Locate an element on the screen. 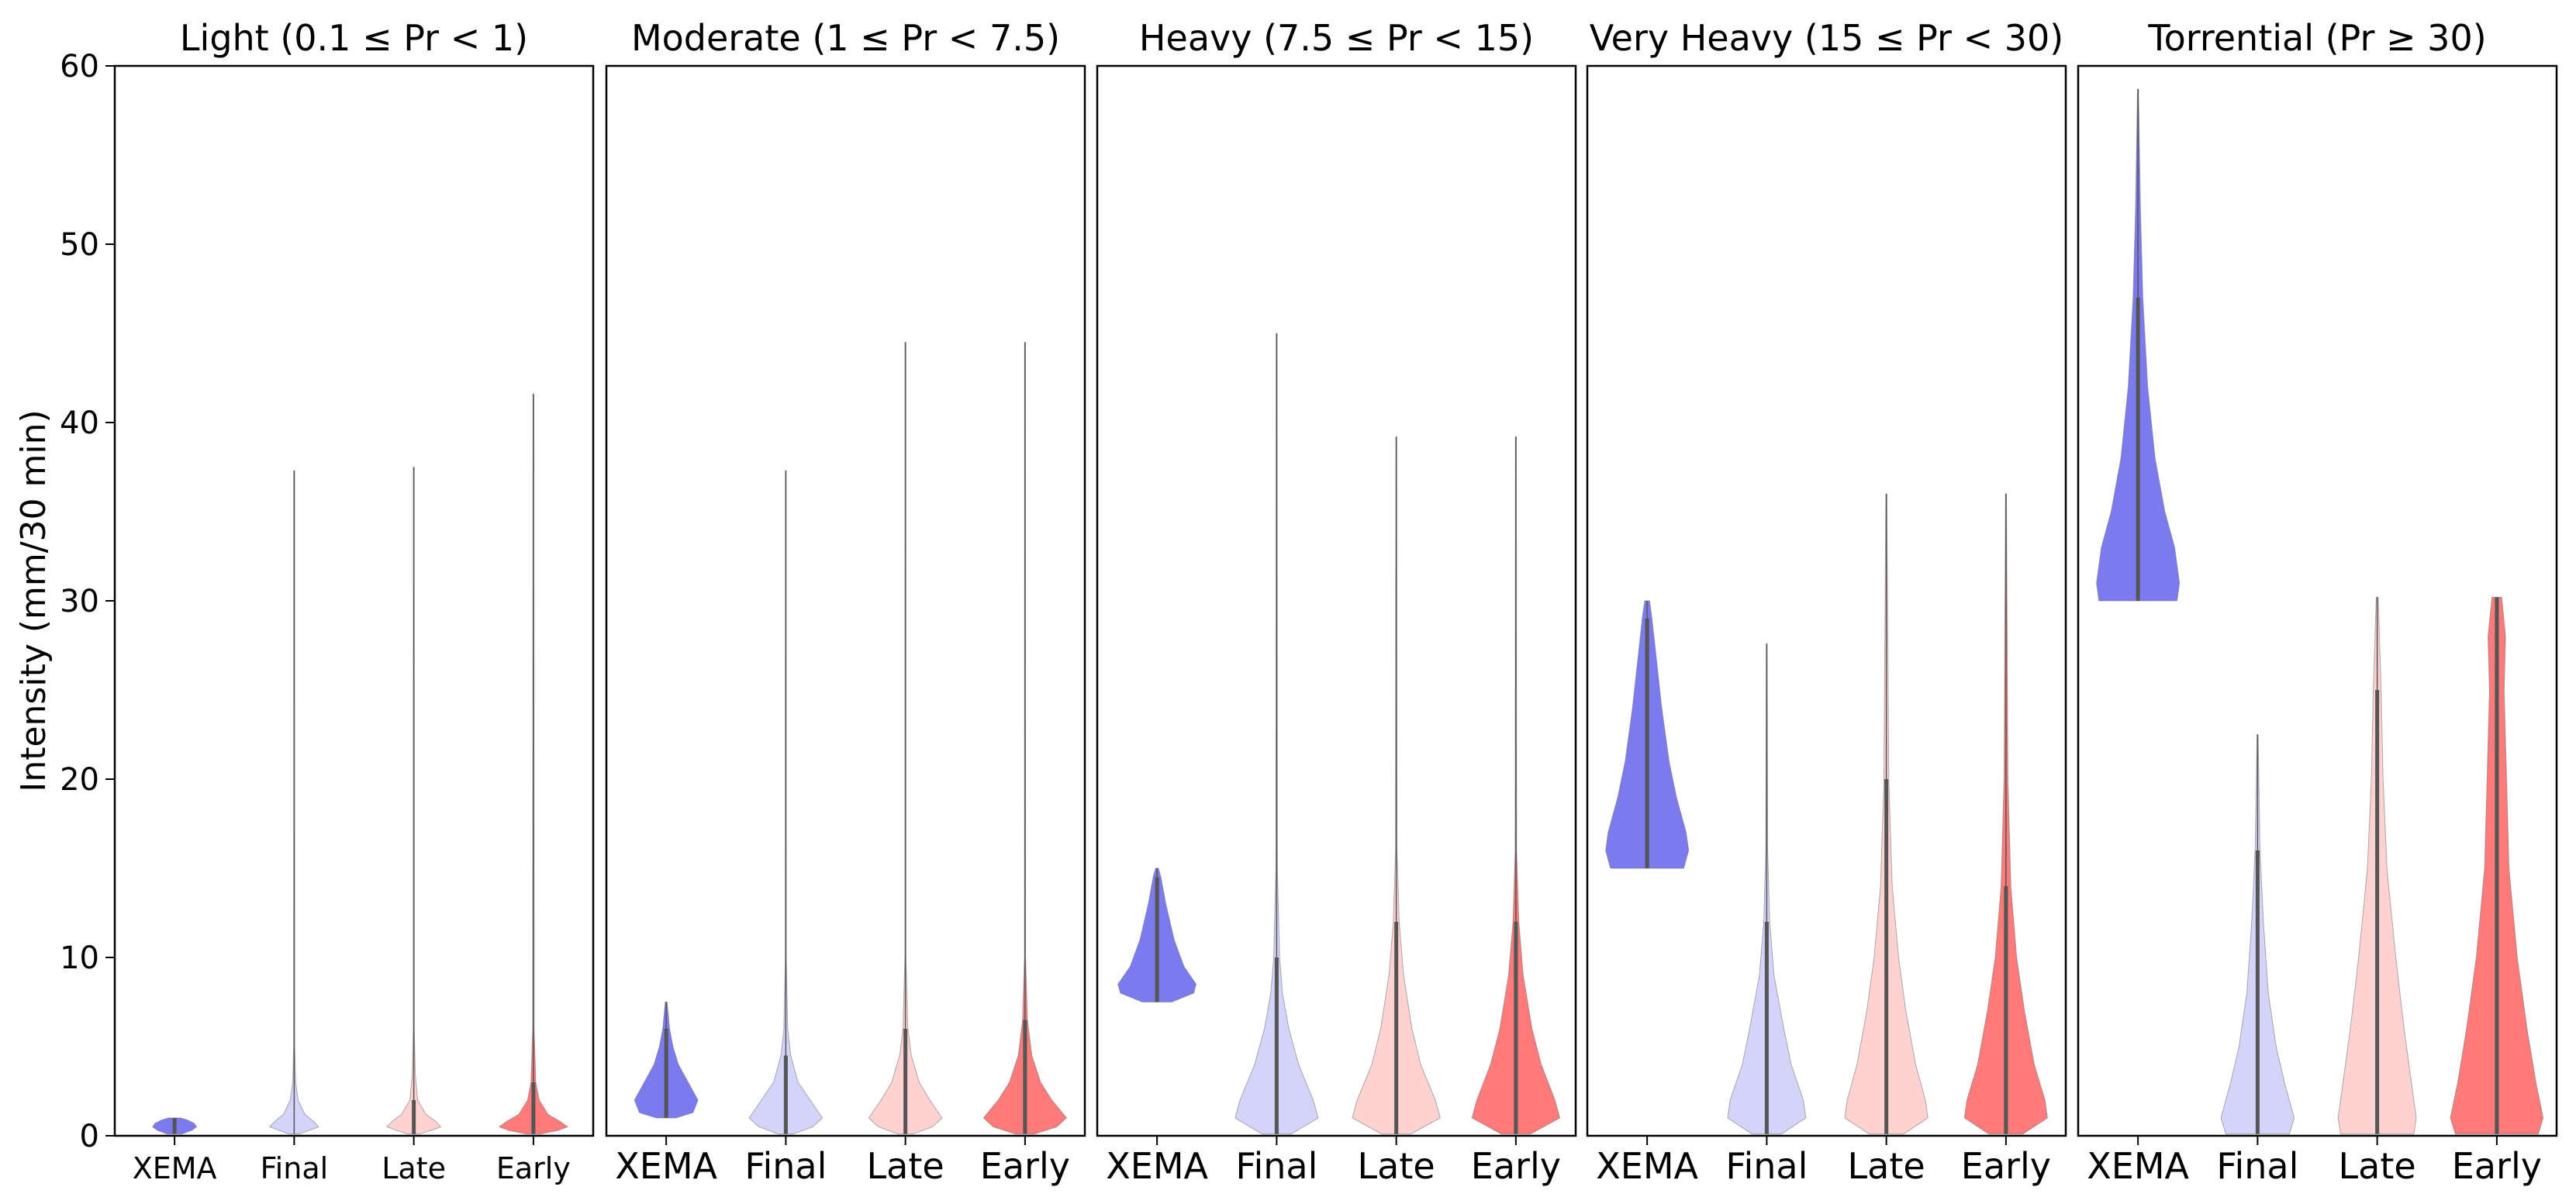 This screenshot has height=1204, width=2576. y-tick-label: 50 is located at coordinates (80, 245).